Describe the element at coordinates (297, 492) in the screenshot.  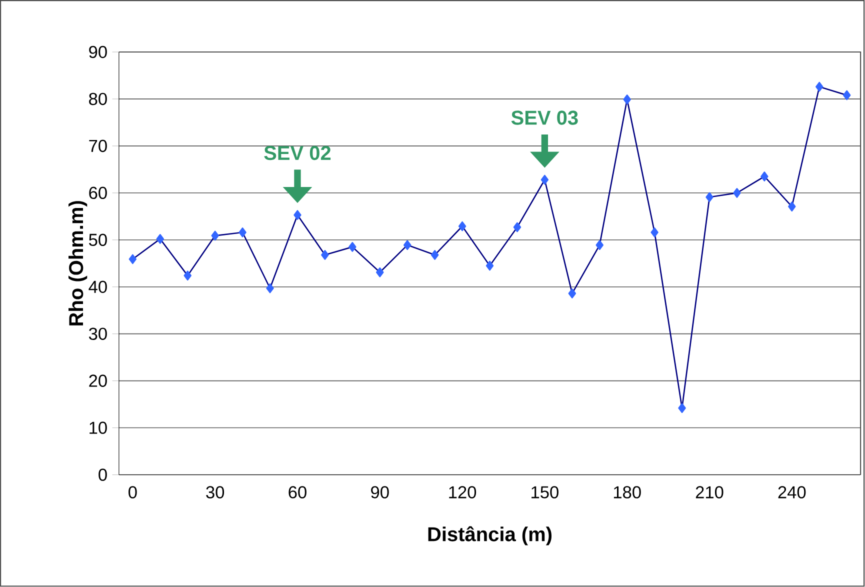
I see `x-tick-label: 60` at that location.